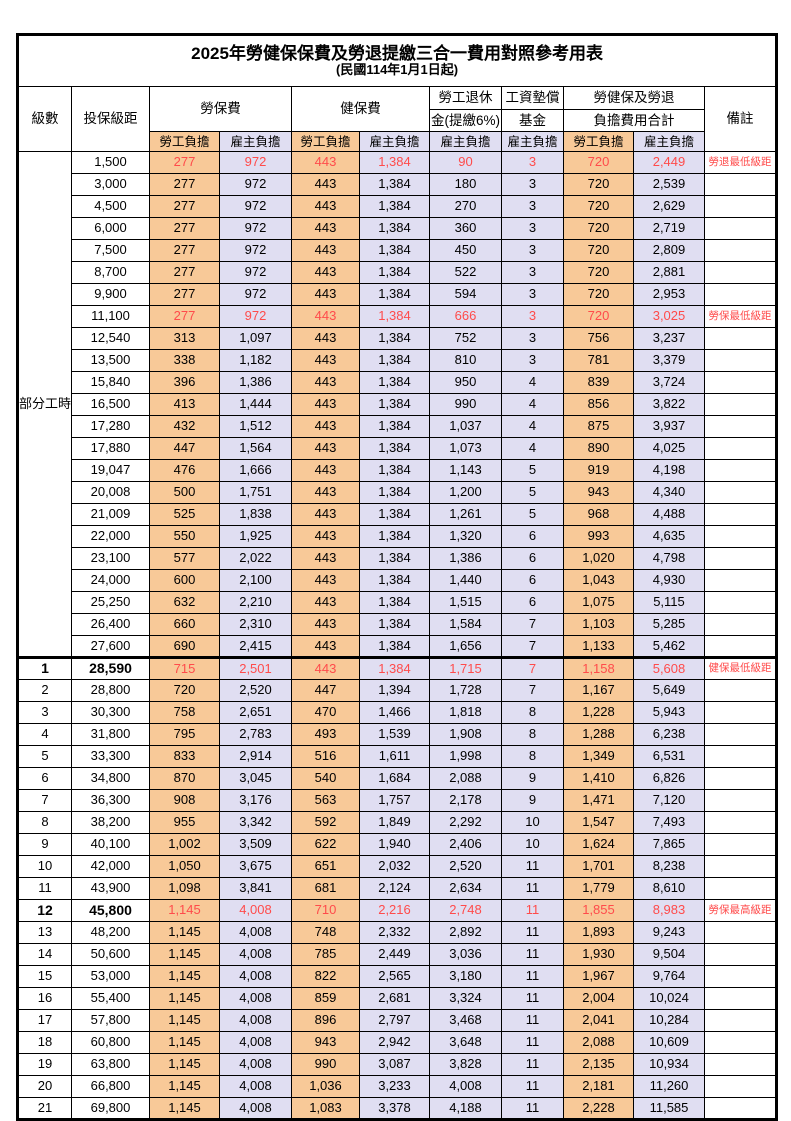 The image size is (791, 1121). I want to click on fee-cell: 4,008, so click(255, 910).